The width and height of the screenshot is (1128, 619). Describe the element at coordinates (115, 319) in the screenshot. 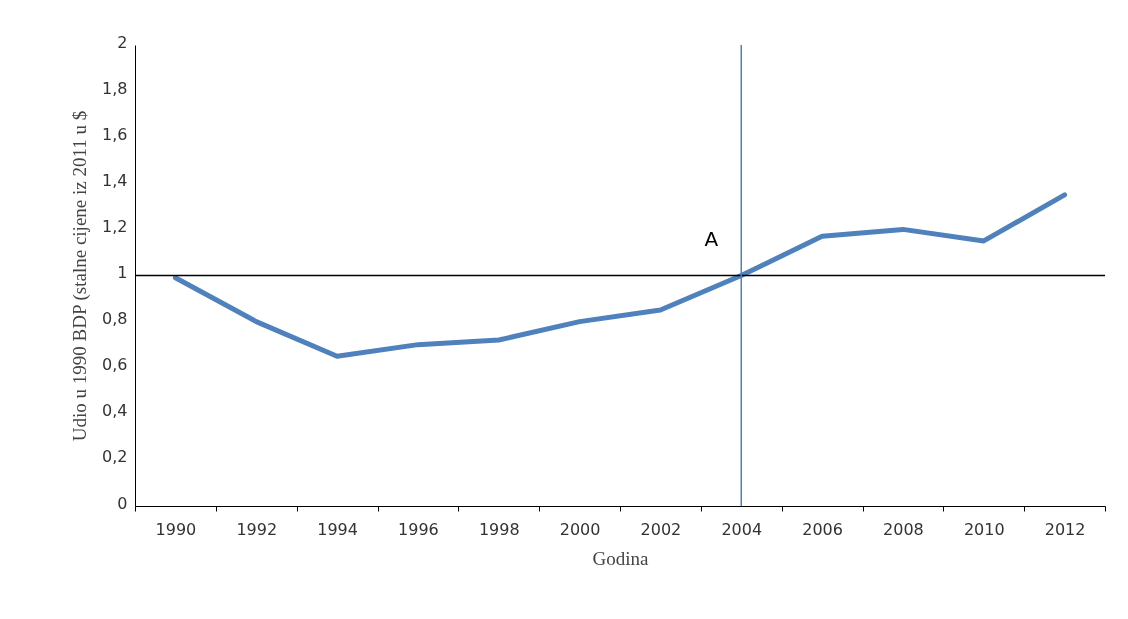

I see `y-tick-label: 0,8` at that location.